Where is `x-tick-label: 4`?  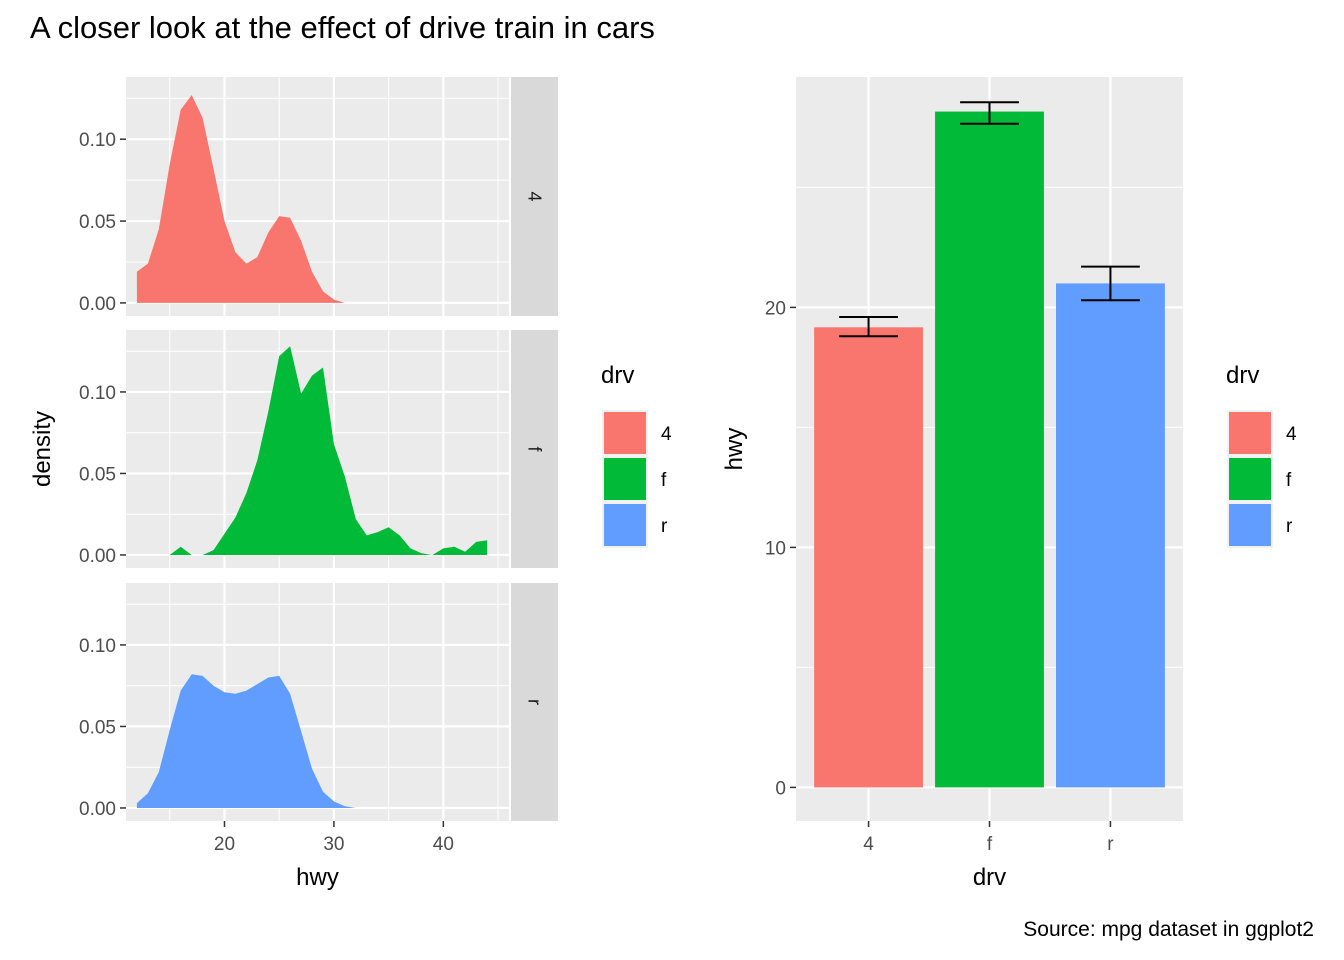 x-tick-label: 4 is located at coordinates (868, 844).